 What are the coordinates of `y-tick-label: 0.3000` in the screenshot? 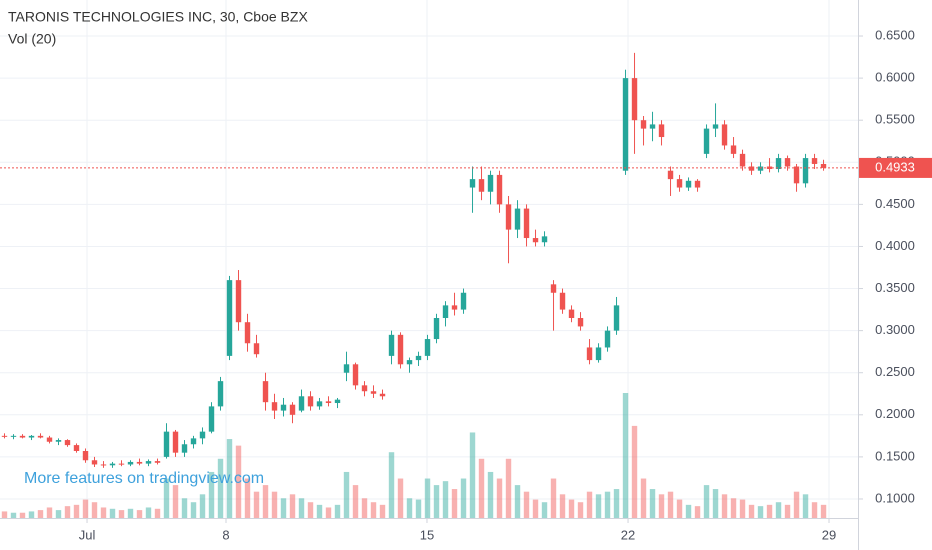 It's located at (895, 329).